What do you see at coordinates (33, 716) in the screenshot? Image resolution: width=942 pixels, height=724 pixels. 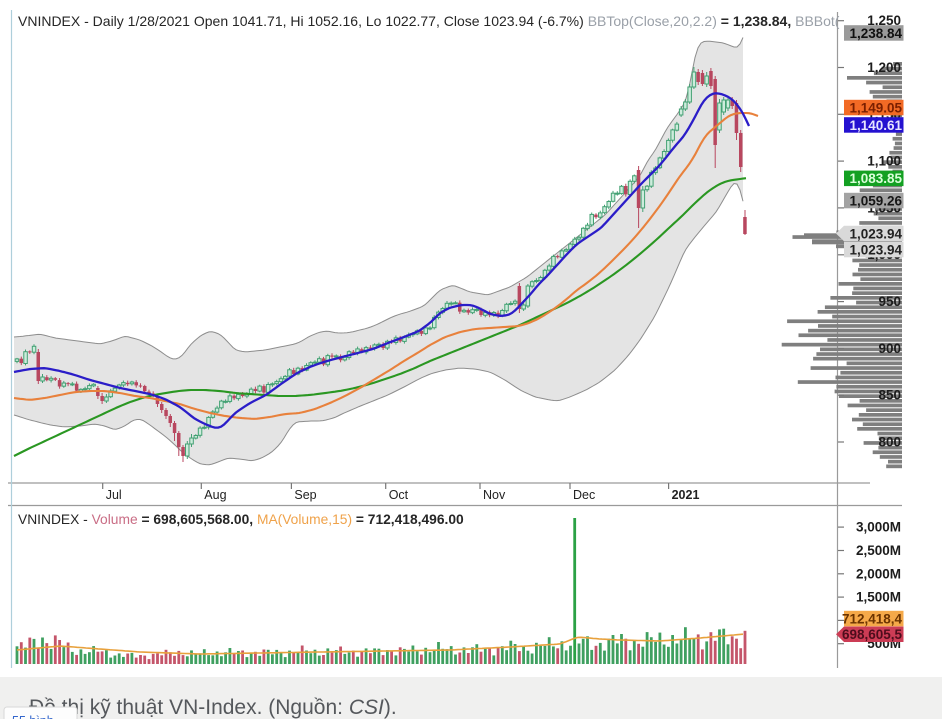 I see `svg-text: 55 bình` at bounding box center [33, 716].